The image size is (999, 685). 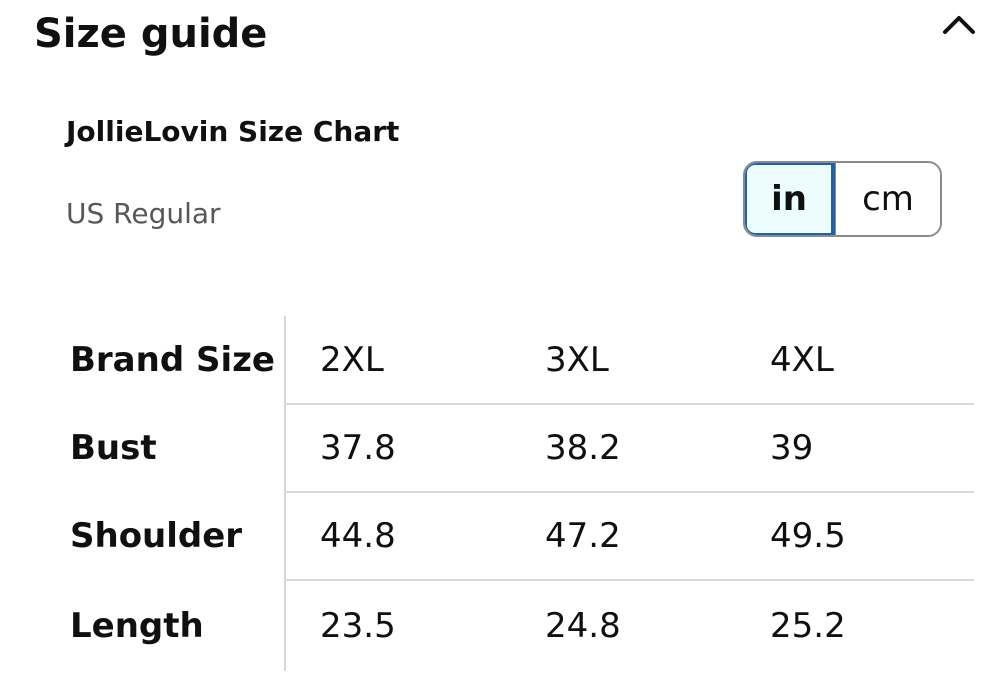 What do you see at coordinates (522, 448) in the screenshot?
I see `table-row: Bust 37.8 38.2 39` at bounding box center [522, 448].